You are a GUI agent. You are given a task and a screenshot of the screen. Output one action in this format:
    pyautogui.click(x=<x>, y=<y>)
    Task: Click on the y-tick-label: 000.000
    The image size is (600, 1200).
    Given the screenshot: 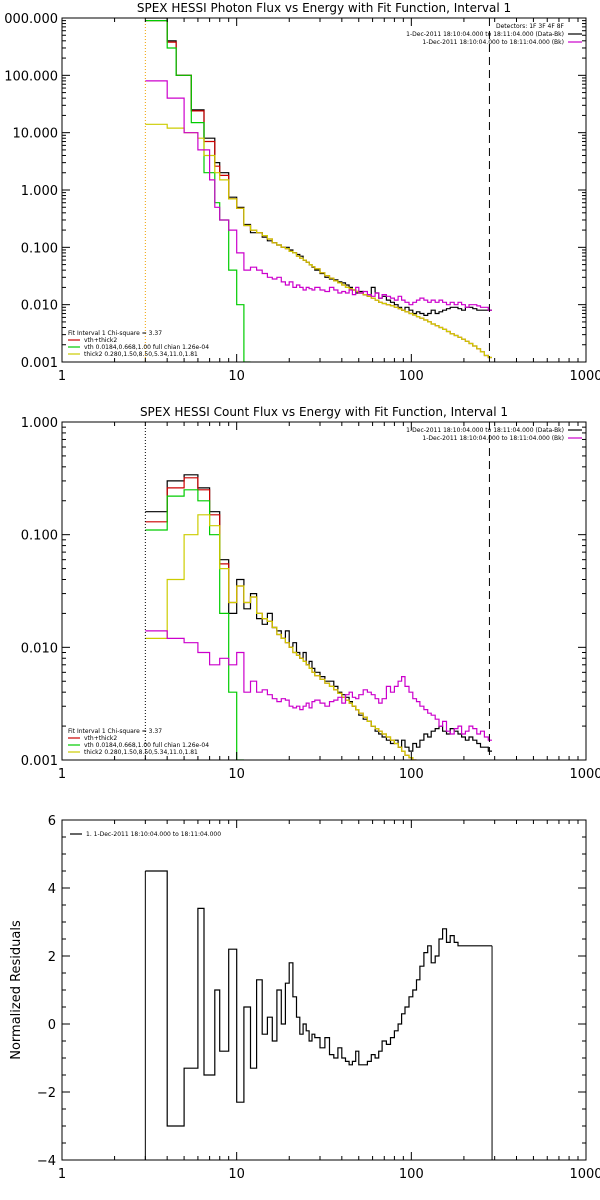 What is the action you would take?
    pyautogui.click(x=31, y=19)
    